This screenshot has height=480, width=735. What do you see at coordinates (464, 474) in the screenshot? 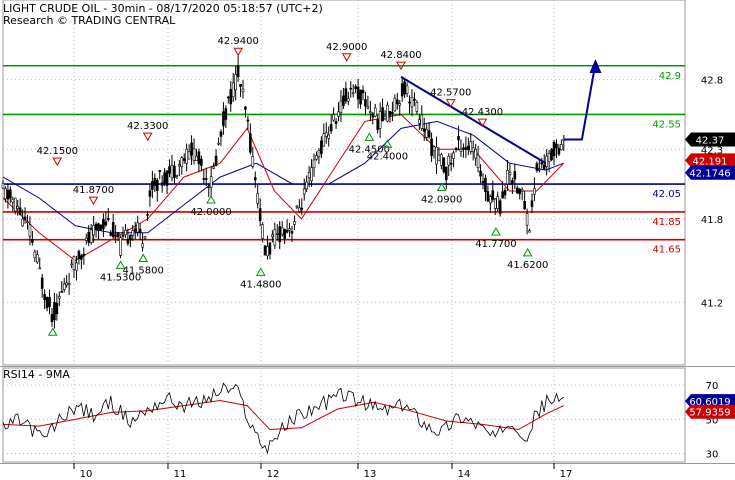
I see `x-tick-label: 14` at bounding box center [464, 474].